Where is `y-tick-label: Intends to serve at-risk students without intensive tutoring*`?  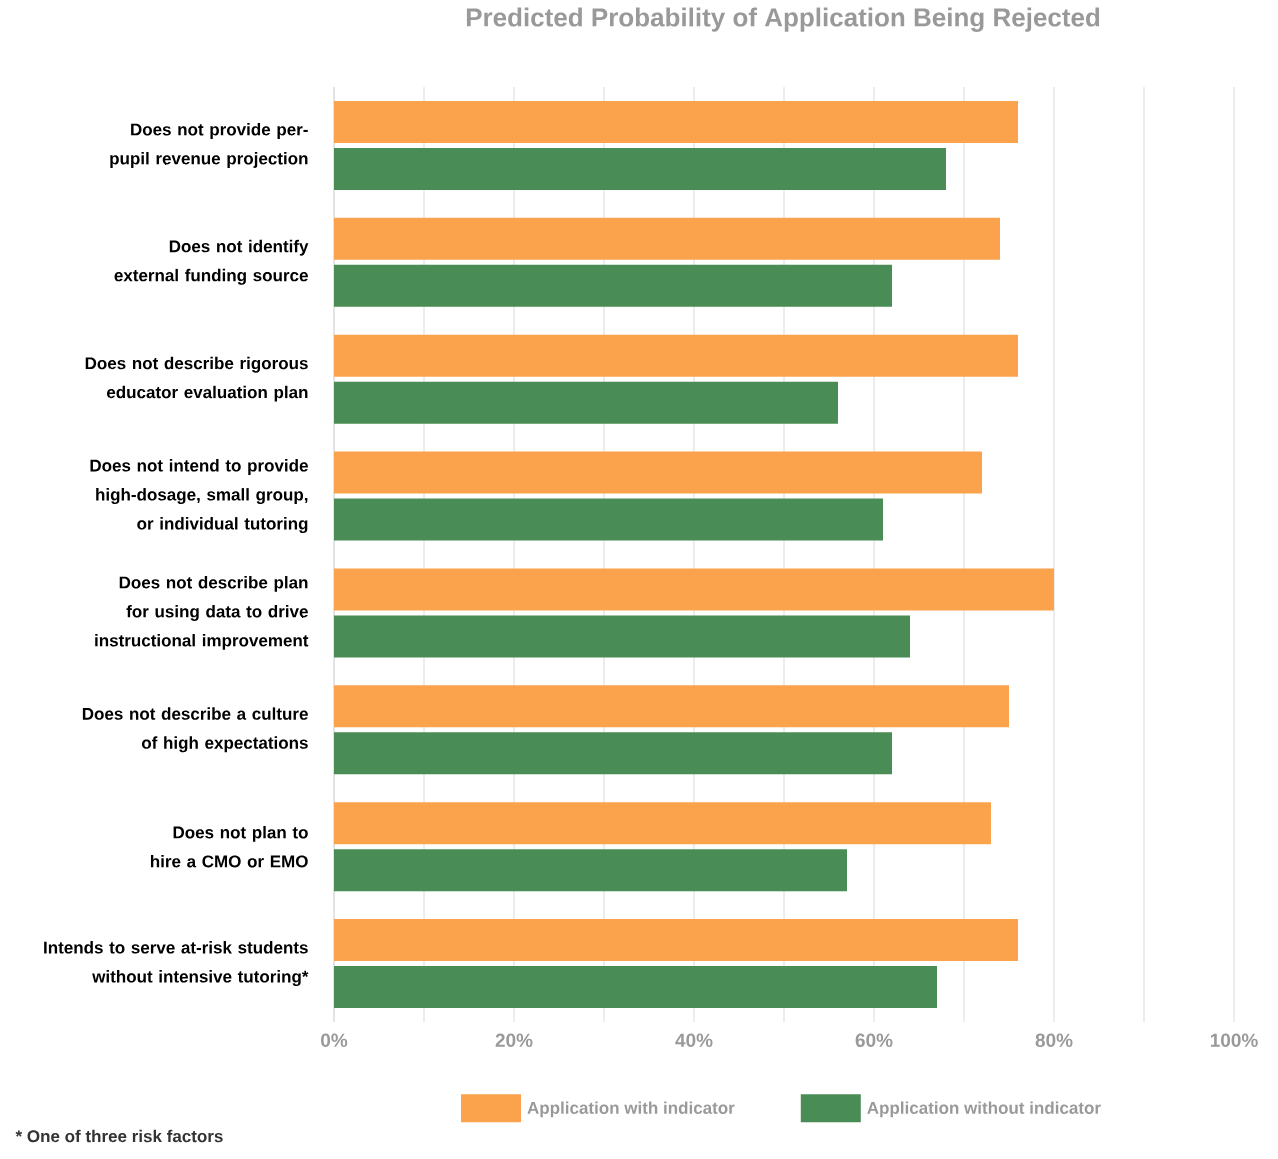
y-tick-label: Intends to serve at-risk students without intensive tutoring* is located at coordinates (176, 964).